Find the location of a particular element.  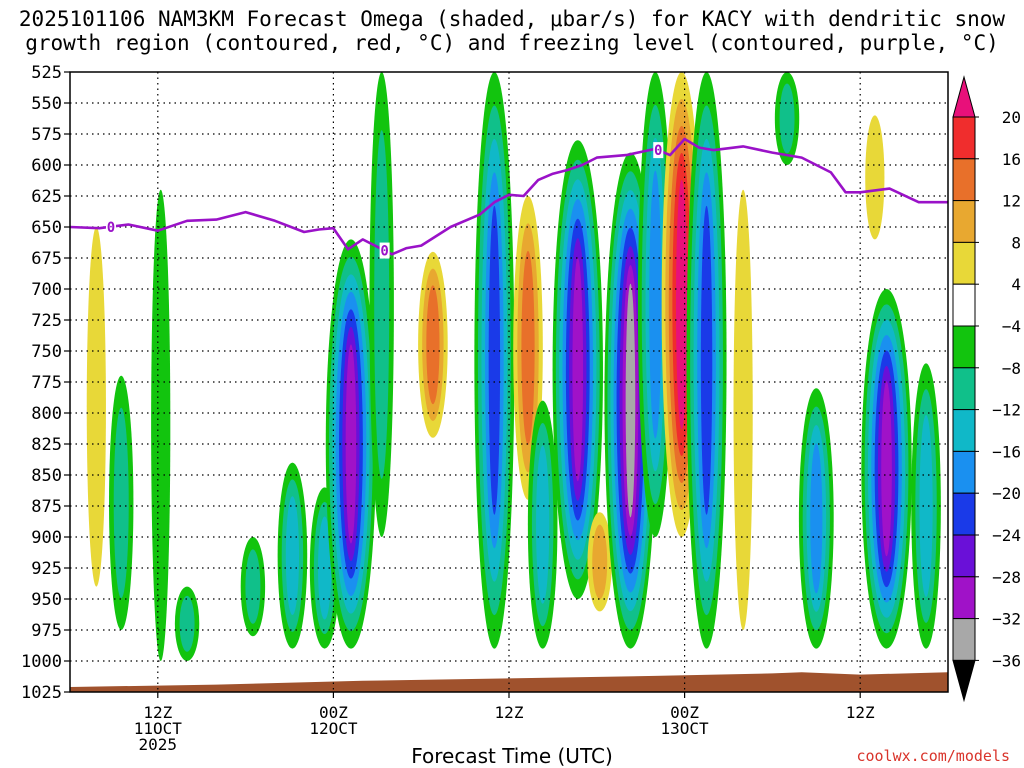

colorbar-label: −32 is located at coordinates (1006, 619).